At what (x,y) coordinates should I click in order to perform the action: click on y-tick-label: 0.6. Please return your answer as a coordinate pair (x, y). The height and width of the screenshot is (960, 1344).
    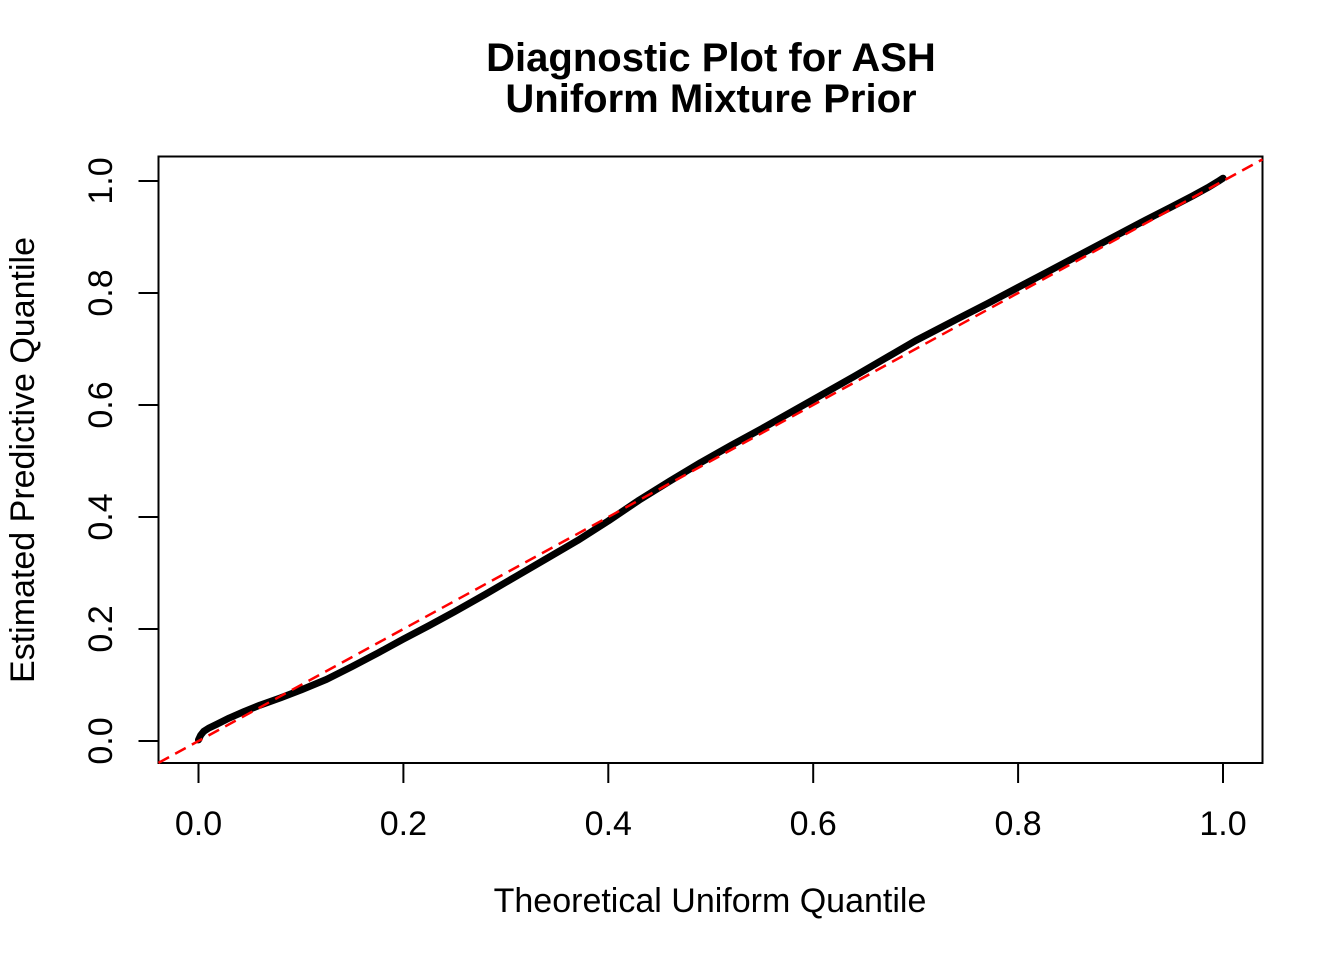
    Looking at the image, I should click on (101, 404).